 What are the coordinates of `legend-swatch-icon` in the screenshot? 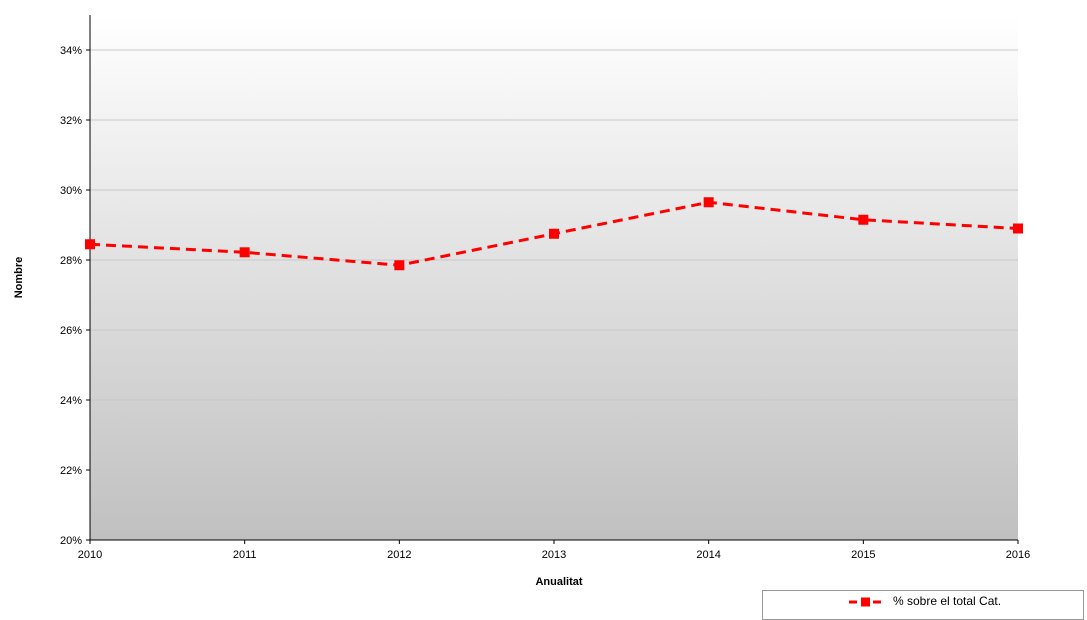 It's located at (866, 602).